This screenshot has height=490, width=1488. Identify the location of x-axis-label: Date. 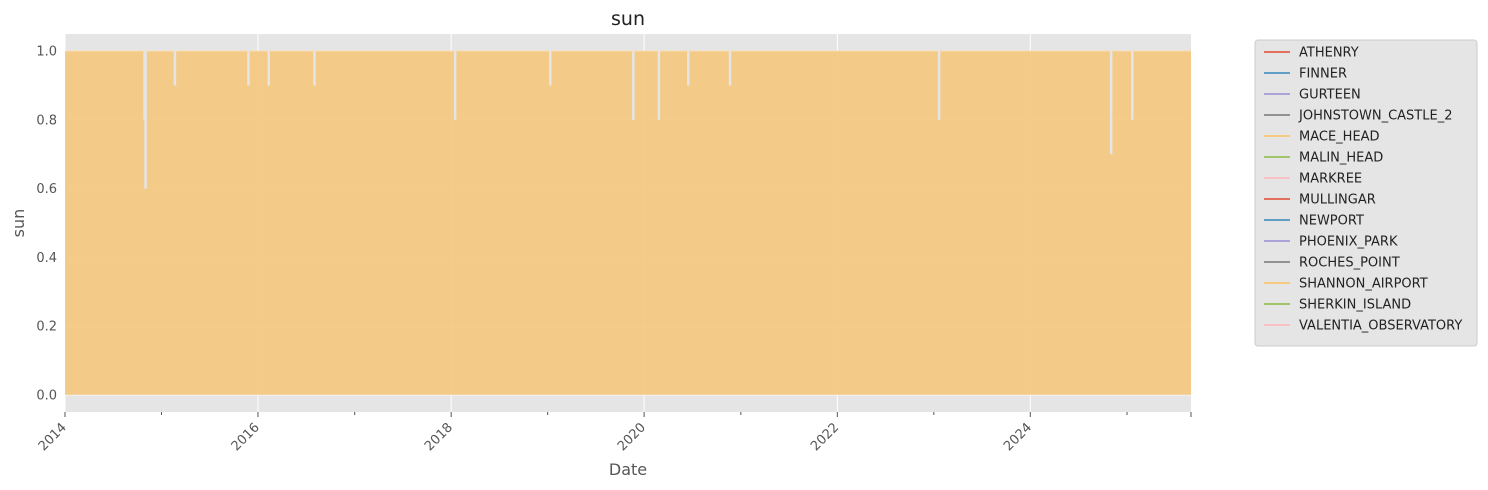
(628, 469).